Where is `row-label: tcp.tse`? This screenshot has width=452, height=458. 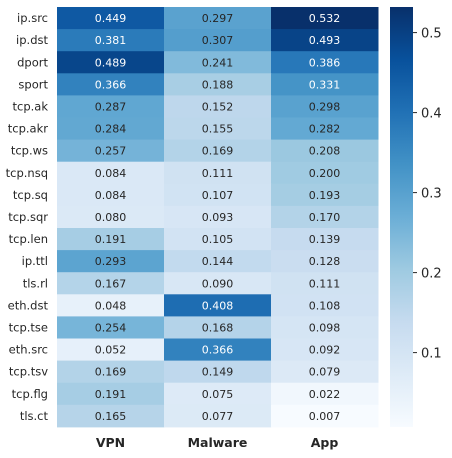
row-label: tcp.tse is located at coordinates (28, 327).